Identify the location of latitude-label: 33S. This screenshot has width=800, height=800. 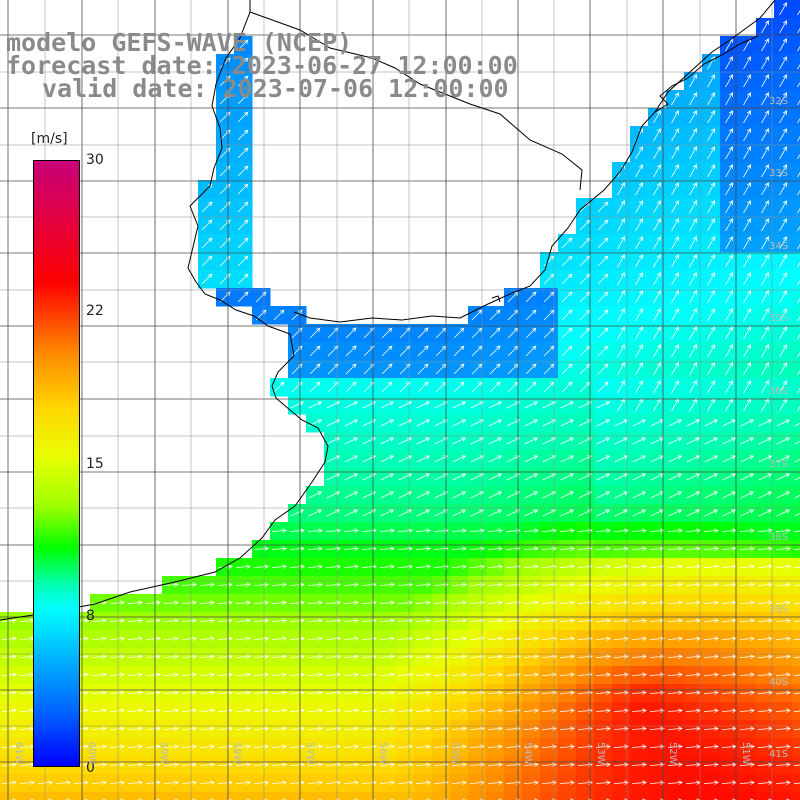
(779, 173).